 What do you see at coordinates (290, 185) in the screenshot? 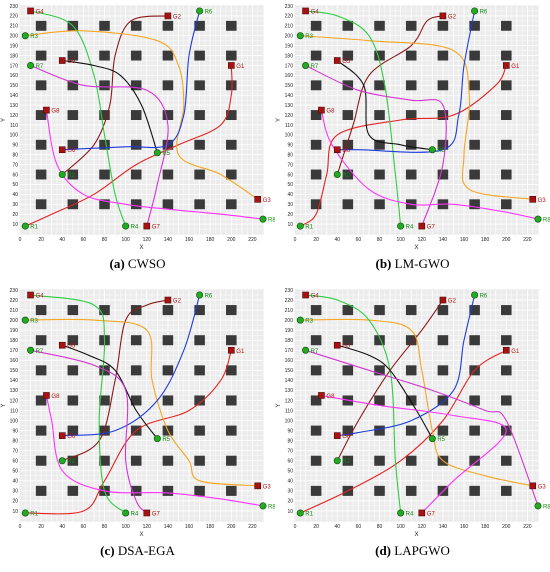
I see `y-tick-label: 50` at bounding box center [290, 185].